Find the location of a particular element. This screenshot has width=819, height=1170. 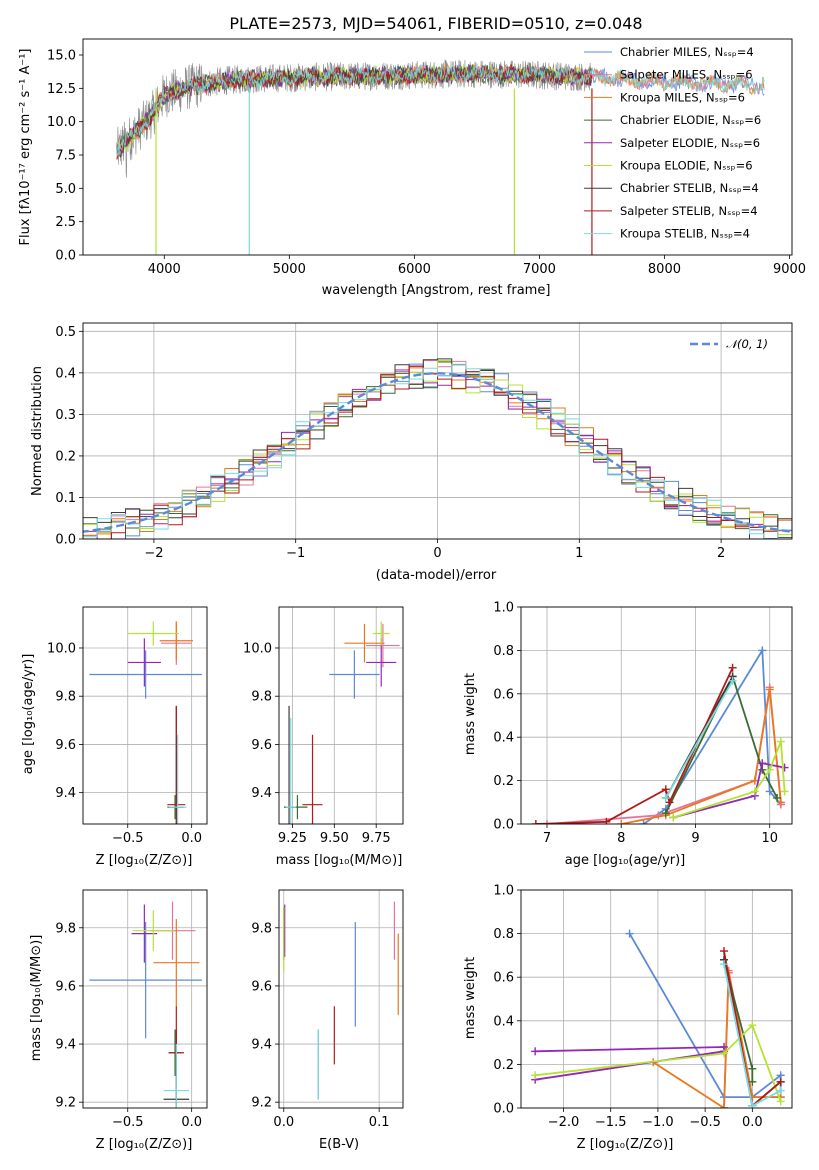

age_weight-plot-area is located at coordinates (660, 735).